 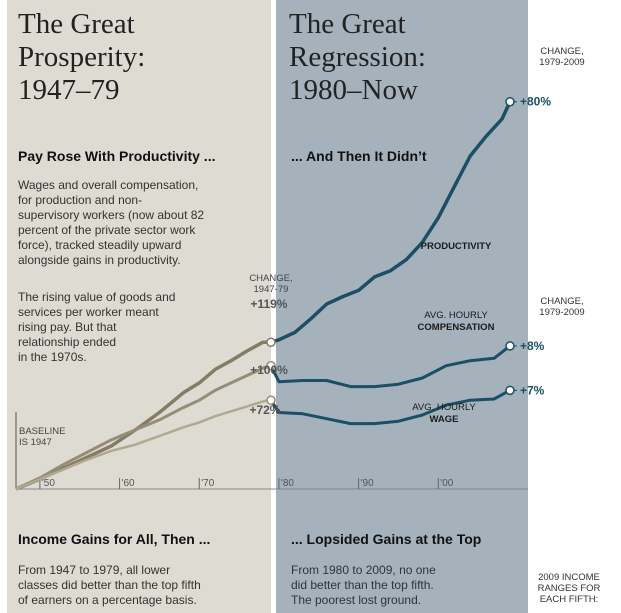 What do you see at coordinates (386, 539) in the screenshot?
I see `right-bottom-subhead: ... Lopsided Gains at the Top` at bounding box center [386, 539].